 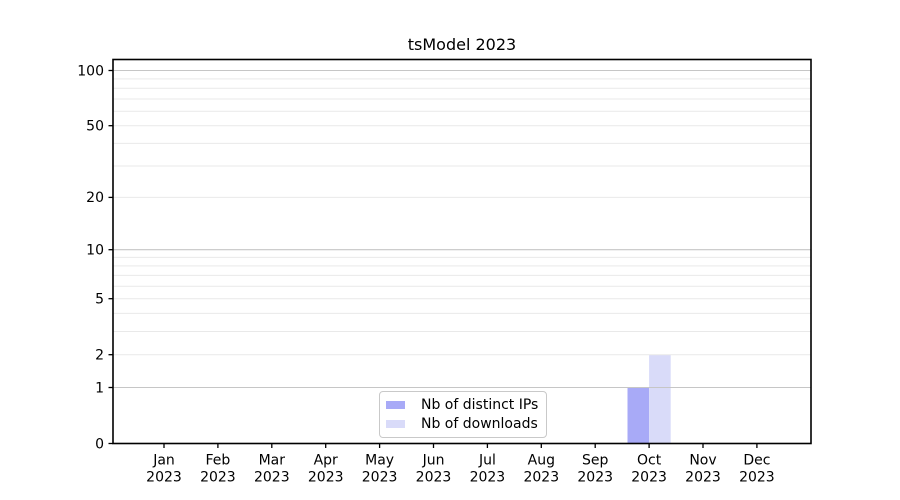 What do you see at coordinates (272, 469) in the screenshot?
I see `x-tick-label: Mar 2023` at bounding box center [272, 469].